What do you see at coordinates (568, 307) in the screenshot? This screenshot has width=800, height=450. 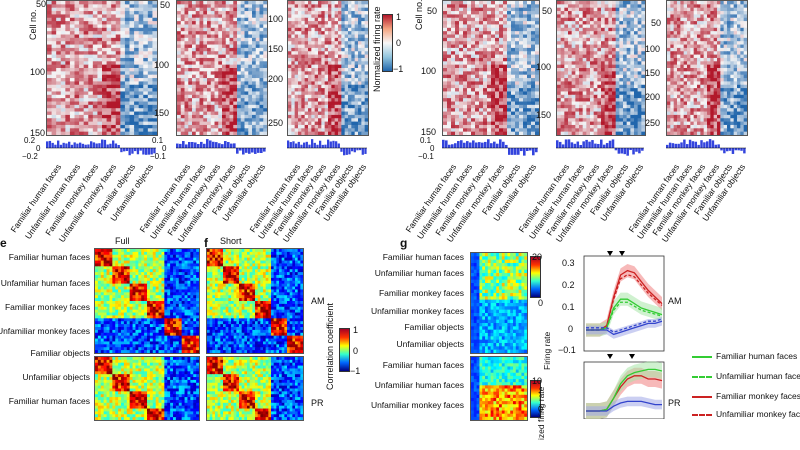 I see `ytick: 0.1` at bounding box center [568, 307].